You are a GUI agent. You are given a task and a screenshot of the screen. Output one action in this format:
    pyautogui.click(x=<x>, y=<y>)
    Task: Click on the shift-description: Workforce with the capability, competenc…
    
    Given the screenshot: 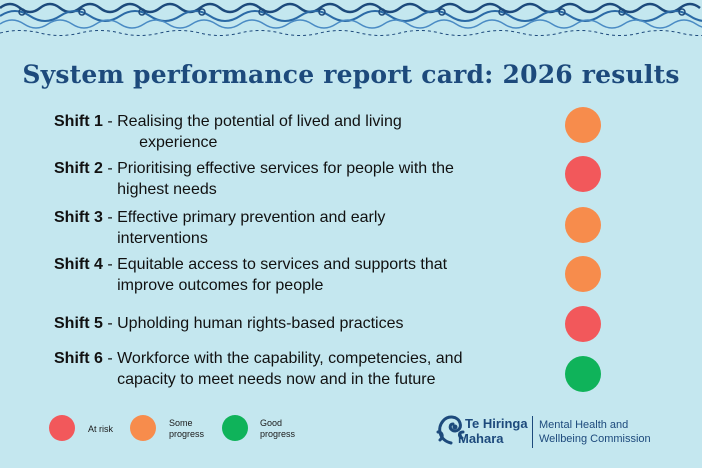 What is the action you would take?
    pyautogui.click(x=335, y=369)
    